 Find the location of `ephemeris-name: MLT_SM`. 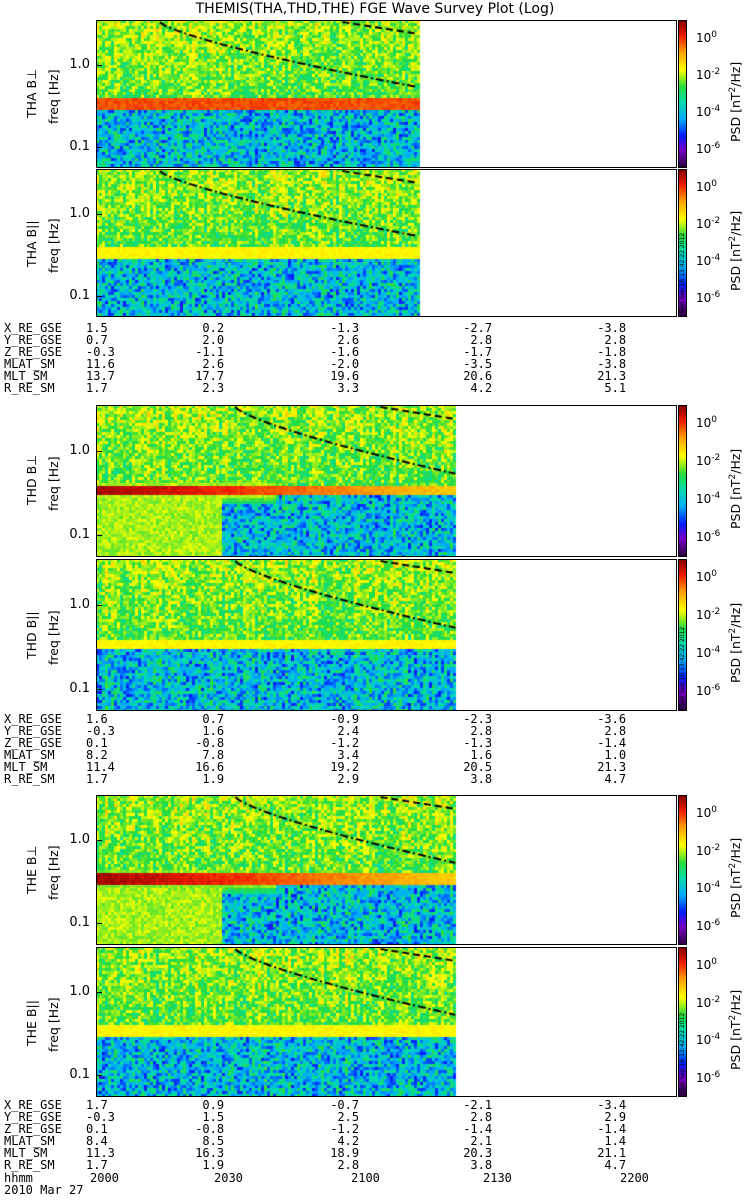

ephemeris-name: MLT_SM is located at coordinates (26, 1153).